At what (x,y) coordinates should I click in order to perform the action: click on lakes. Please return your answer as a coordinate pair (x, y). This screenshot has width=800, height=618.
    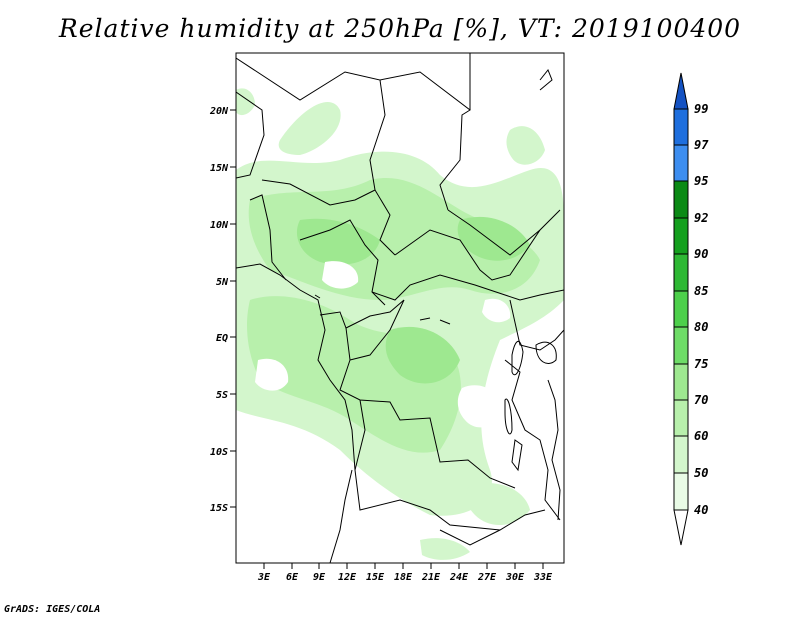
    Looking at the image, I should click on (435, 383).